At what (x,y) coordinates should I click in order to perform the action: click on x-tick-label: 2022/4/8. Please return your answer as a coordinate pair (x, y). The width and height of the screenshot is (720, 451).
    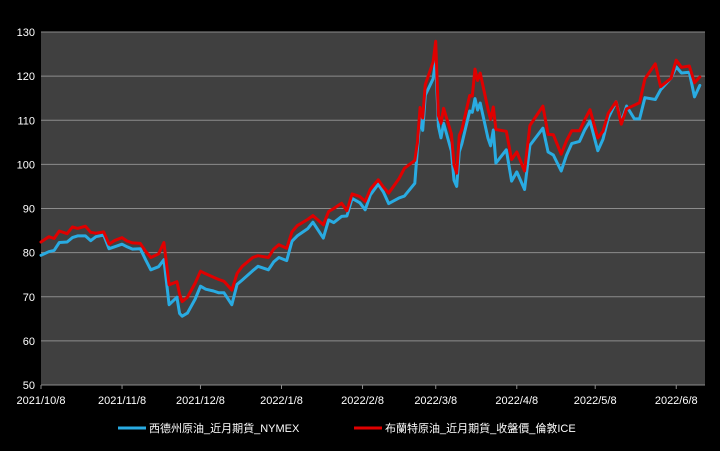
    Looking at the image, I should click on (516, 401).